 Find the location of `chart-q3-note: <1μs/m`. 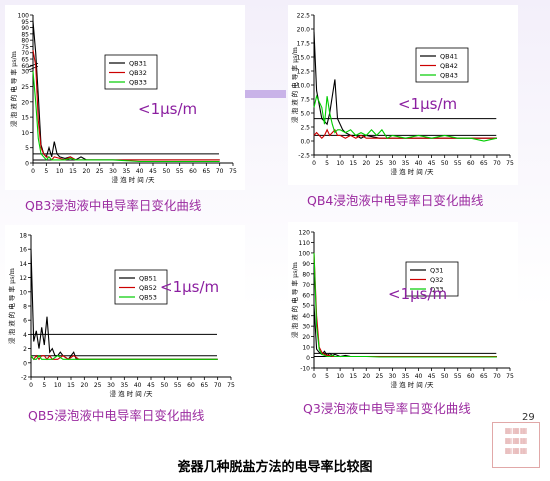

chart-q3-note: <1μs/m is located at coordinates (418, 294).